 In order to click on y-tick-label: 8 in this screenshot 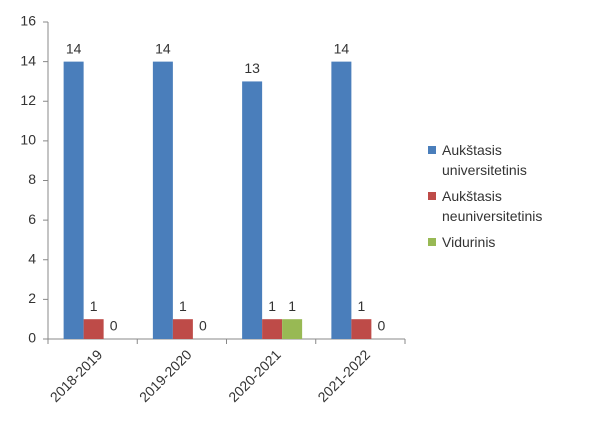, I will do `click(32, 179)`.